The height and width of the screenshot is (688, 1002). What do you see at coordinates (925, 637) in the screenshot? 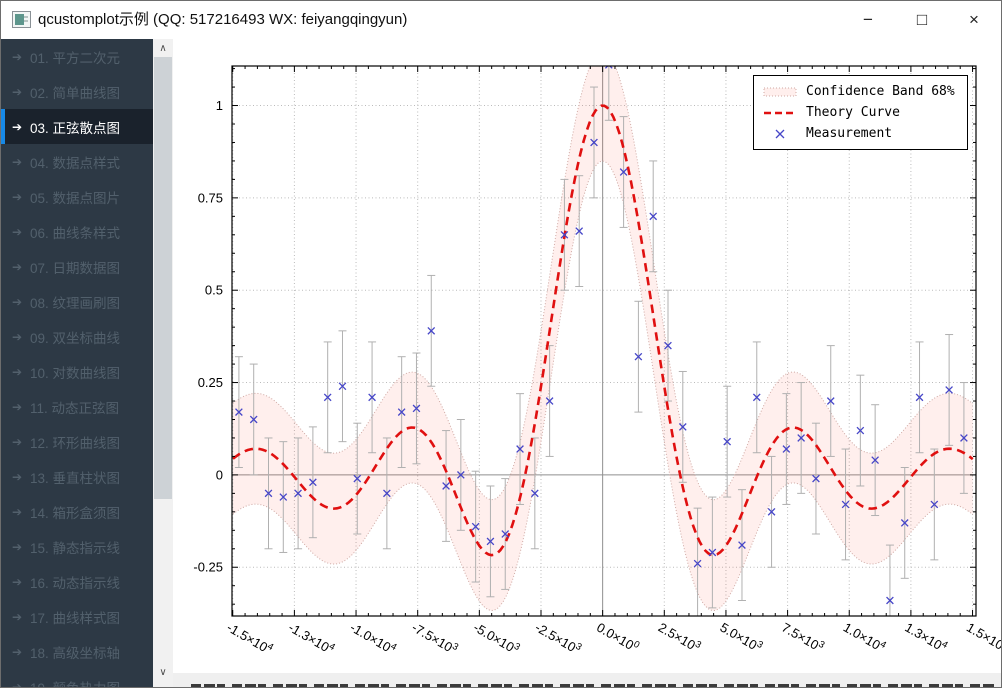
I see `svg-text: 1.3×104` at bounding box center [925, 637].